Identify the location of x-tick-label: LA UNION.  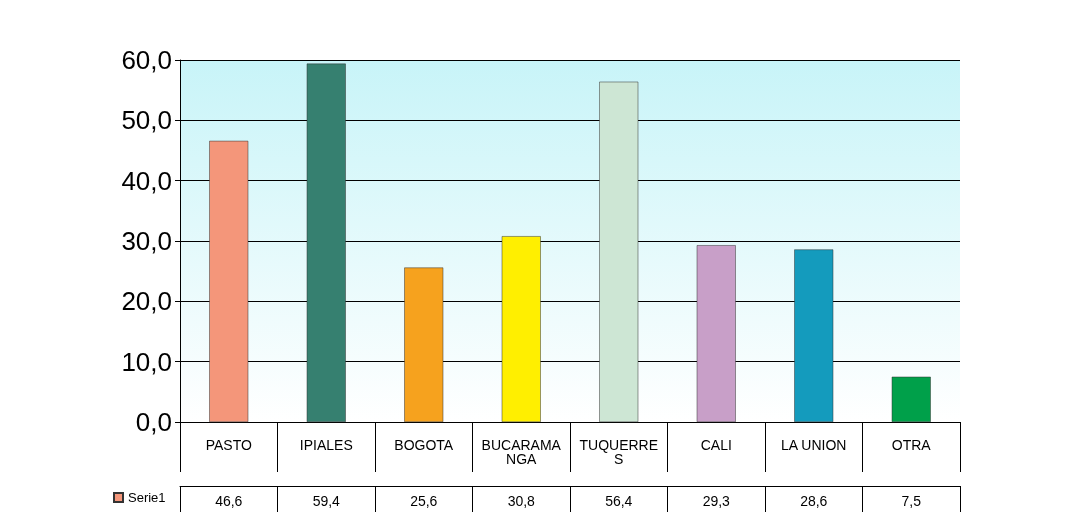
(814, 445).